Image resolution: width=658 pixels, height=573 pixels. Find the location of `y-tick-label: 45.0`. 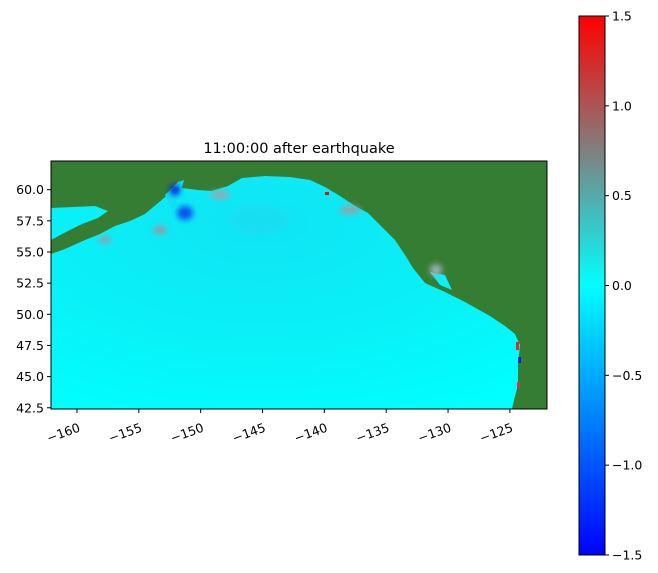

y-tick-label: 45.0 is located at coordinates (30, 376).